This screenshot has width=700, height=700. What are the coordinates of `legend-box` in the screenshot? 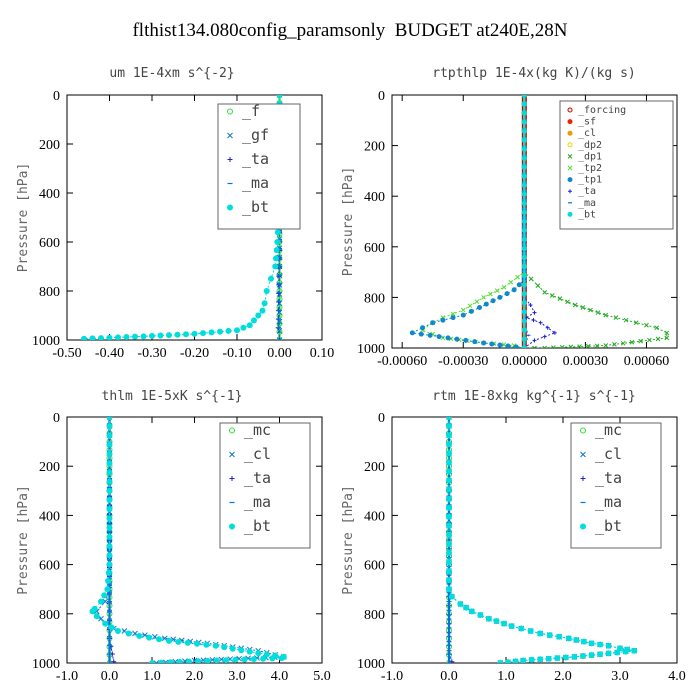 It's located at (265, 485).